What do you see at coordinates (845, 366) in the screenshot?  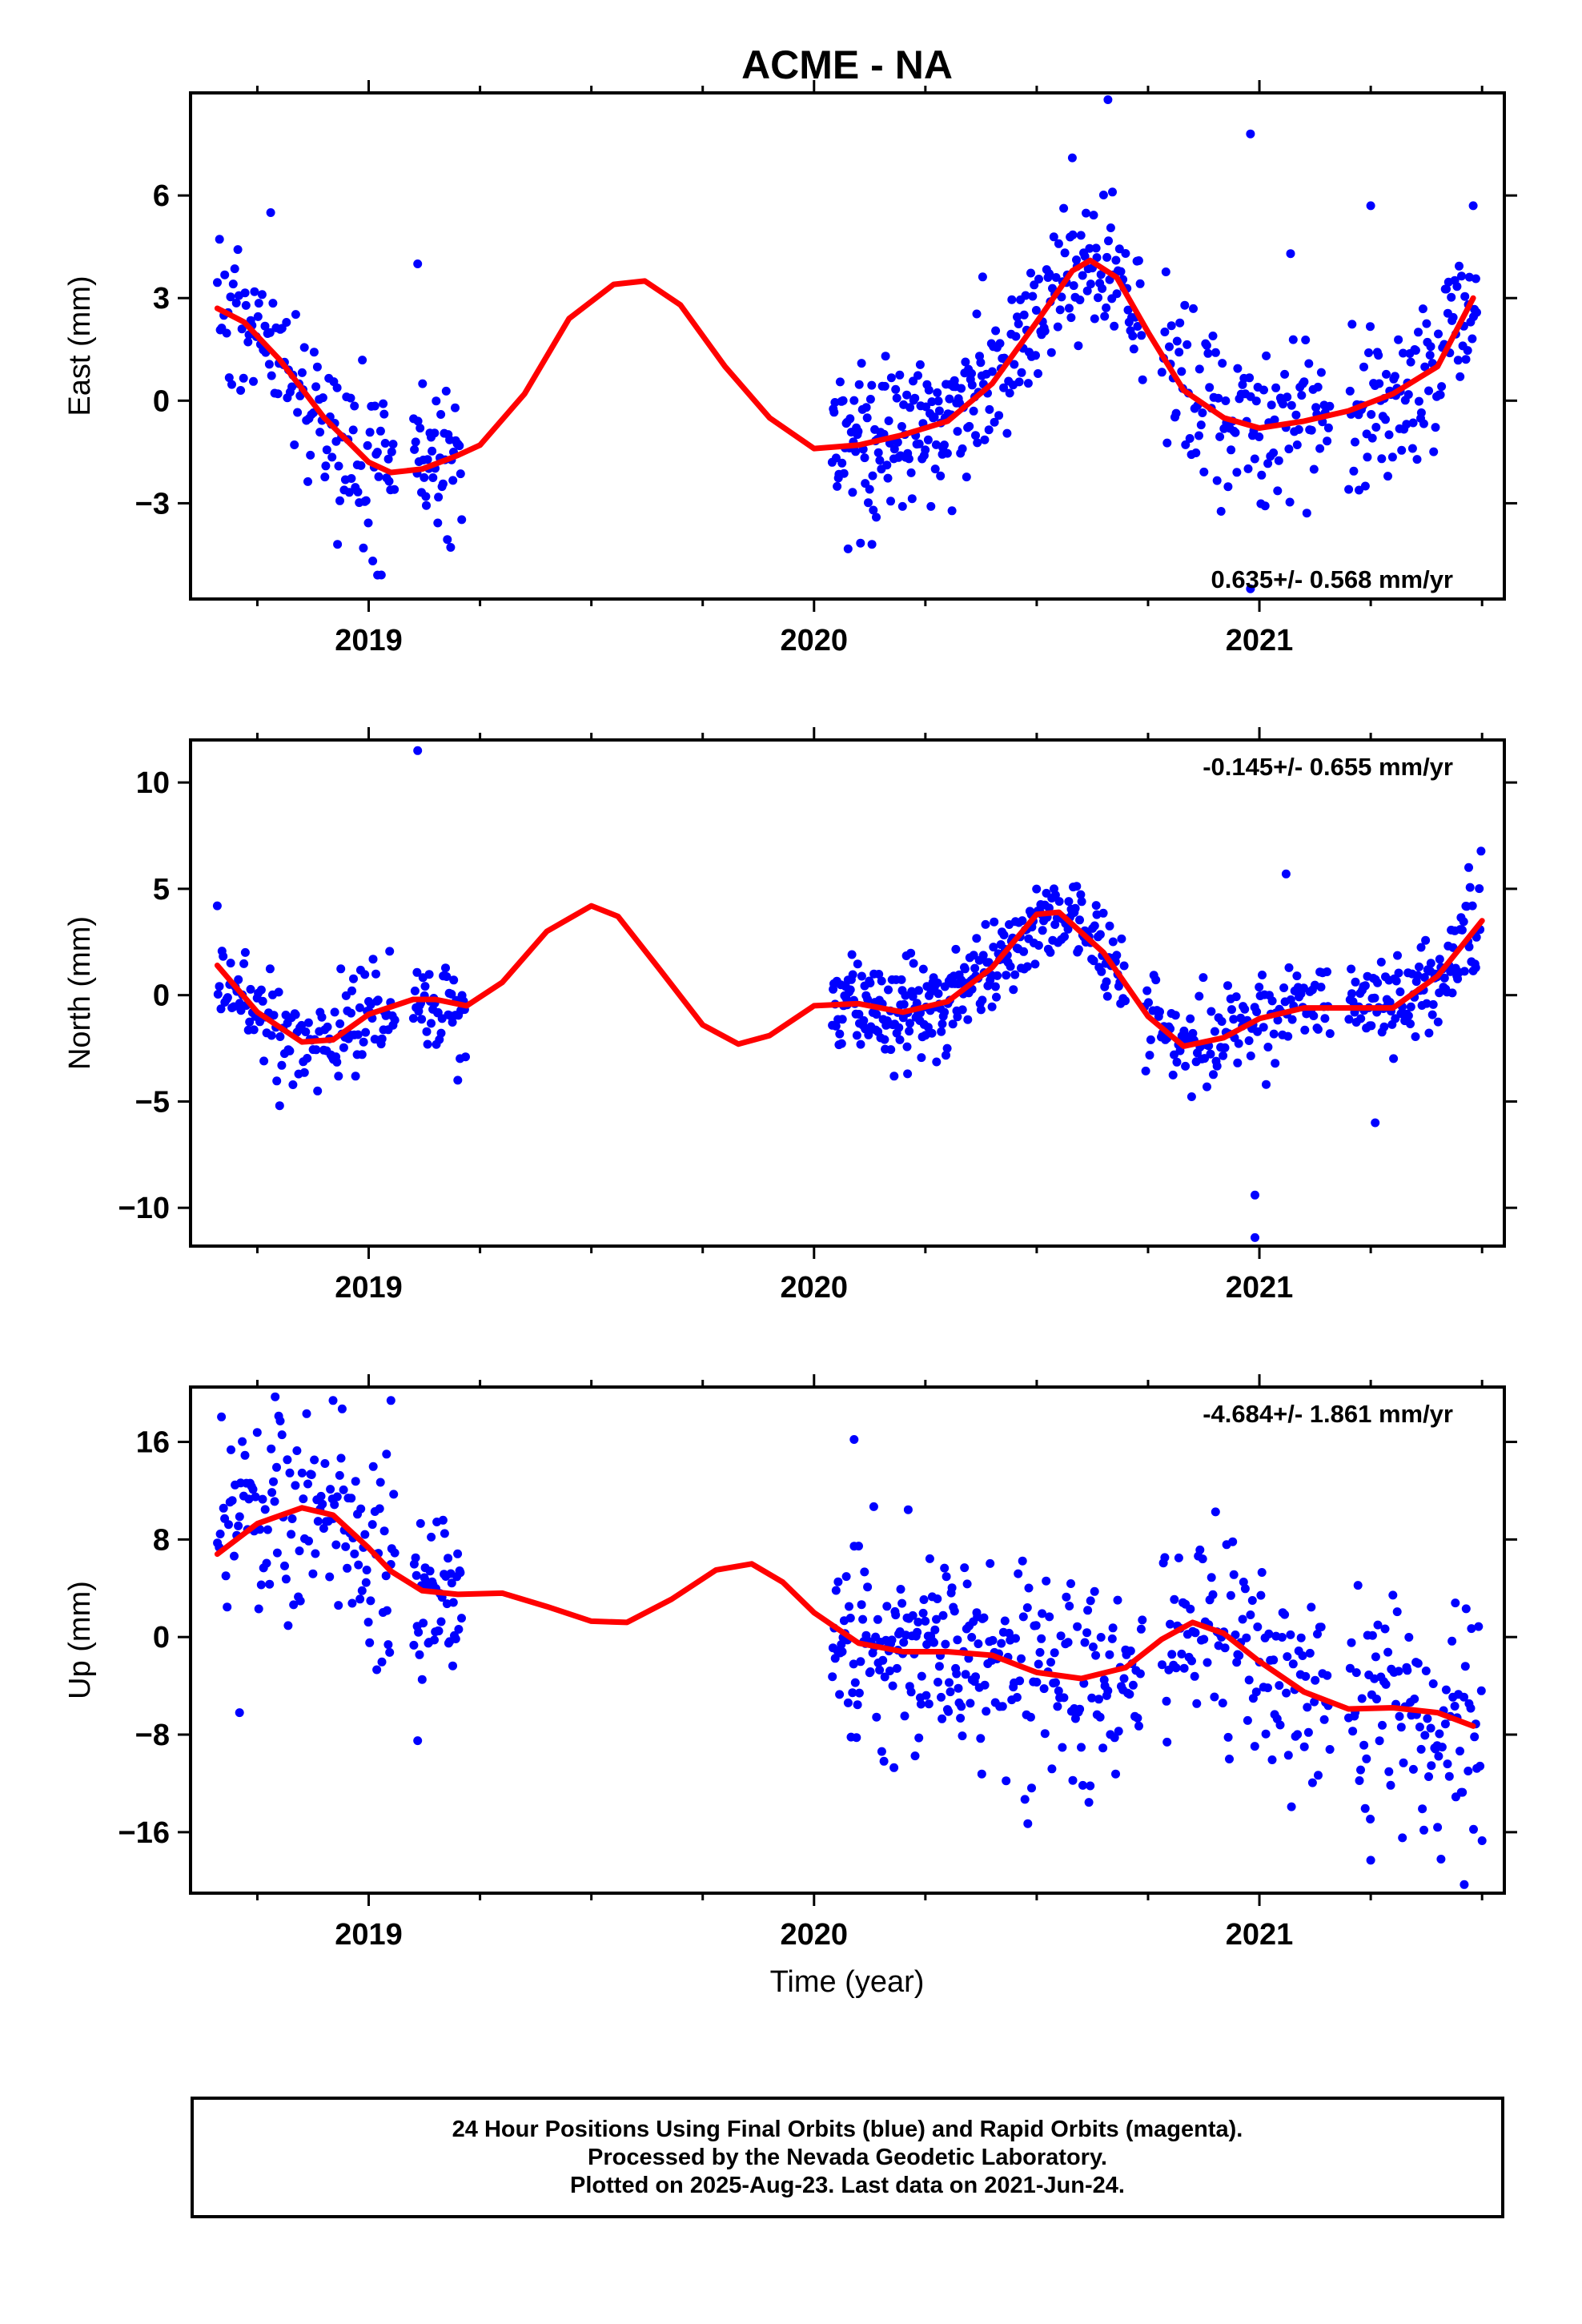 I see `fit-curve` at bounding box center [845, 366].